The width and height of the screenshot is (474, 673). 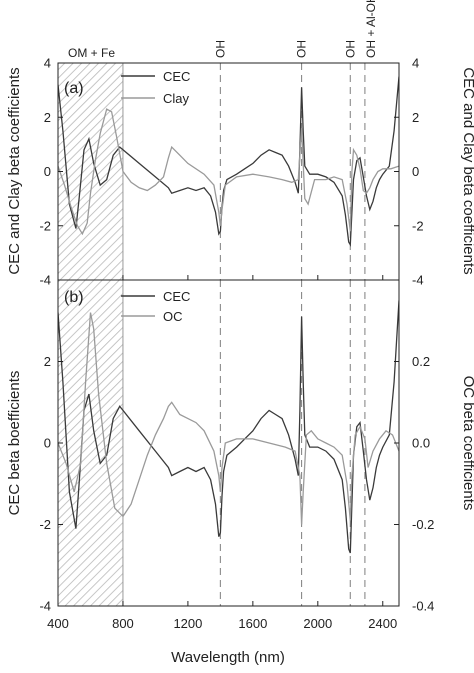 I want to click on panel-b-ytick-left-label: 2, so click(x=47, y=361).